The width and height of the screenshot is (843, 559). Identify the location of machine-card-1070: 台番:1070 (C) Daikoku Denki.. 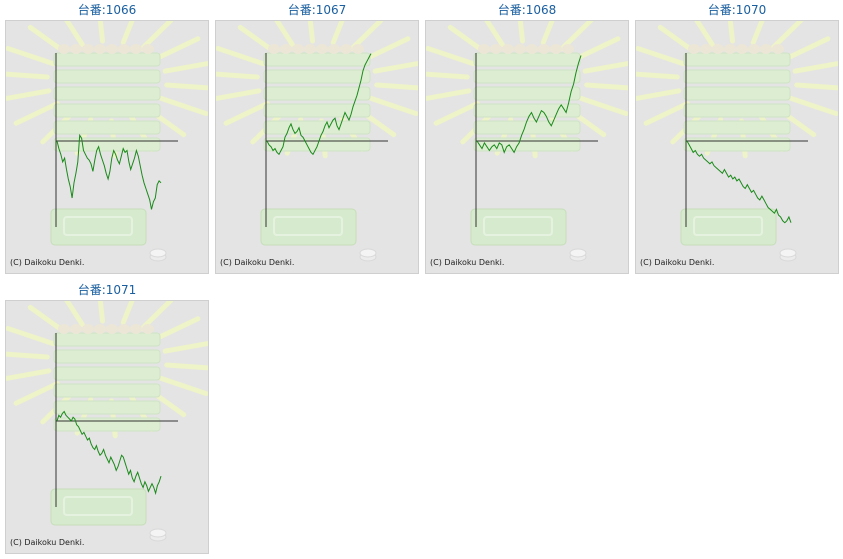
(737, 137).